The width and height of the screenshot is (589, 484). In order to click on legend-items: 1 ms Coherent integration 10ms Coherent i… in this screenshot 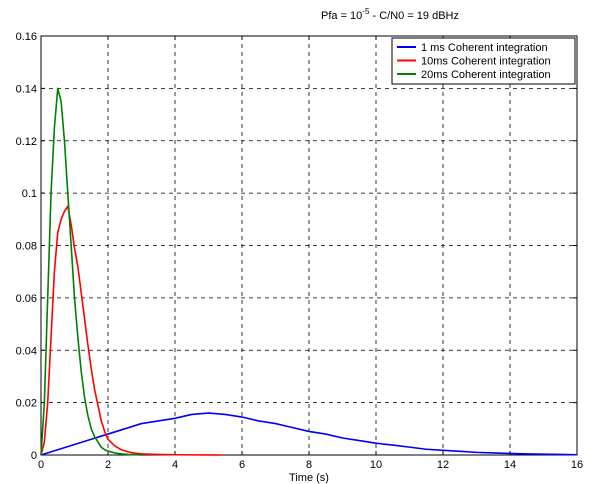, I will do `click(474, 61)`.